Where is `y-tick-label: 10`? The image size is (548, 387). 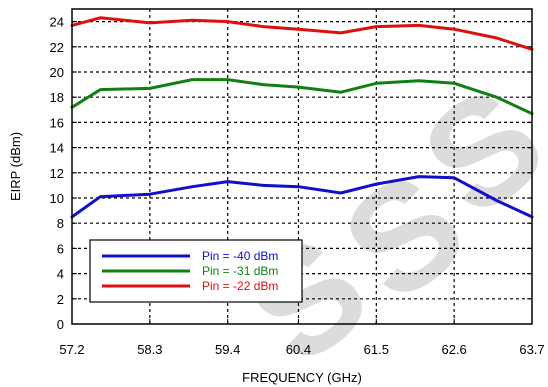
y-tick-label: 10 is located at coordinates (57, 198).